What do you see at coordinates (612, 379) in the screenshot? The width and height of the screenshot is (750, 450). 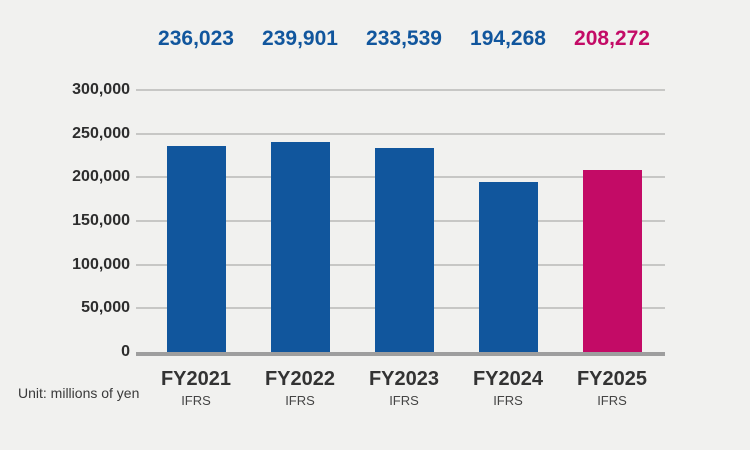 I see `category-label-fy2025: FY2025` at bounding box center [612, 379].